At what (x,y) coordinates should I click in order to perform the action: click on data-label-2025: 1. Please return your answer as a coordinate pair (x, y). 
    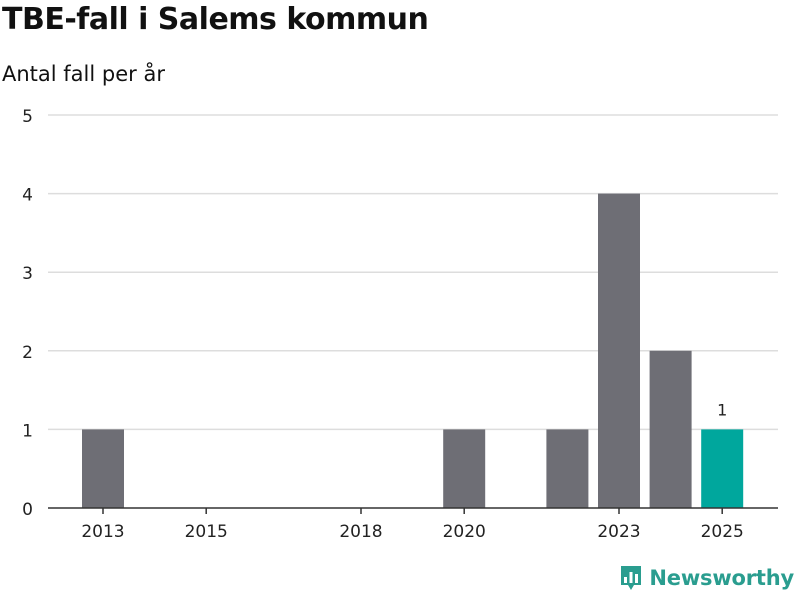
    Looking at the image, I should click on (722, 409).